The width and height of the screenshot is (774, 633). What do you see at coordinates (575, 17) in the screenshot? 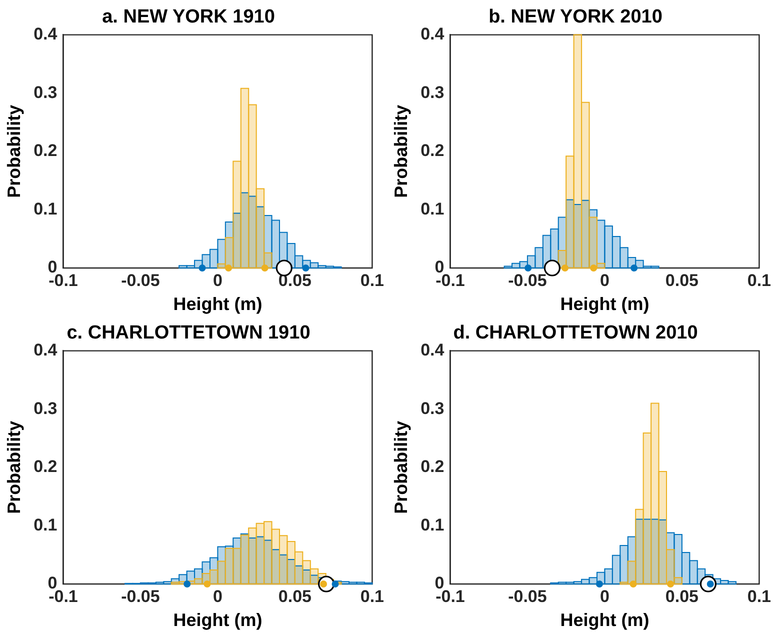
I see `chart-title: b. NEW YORK 2010` at bounding box center [575, 17].